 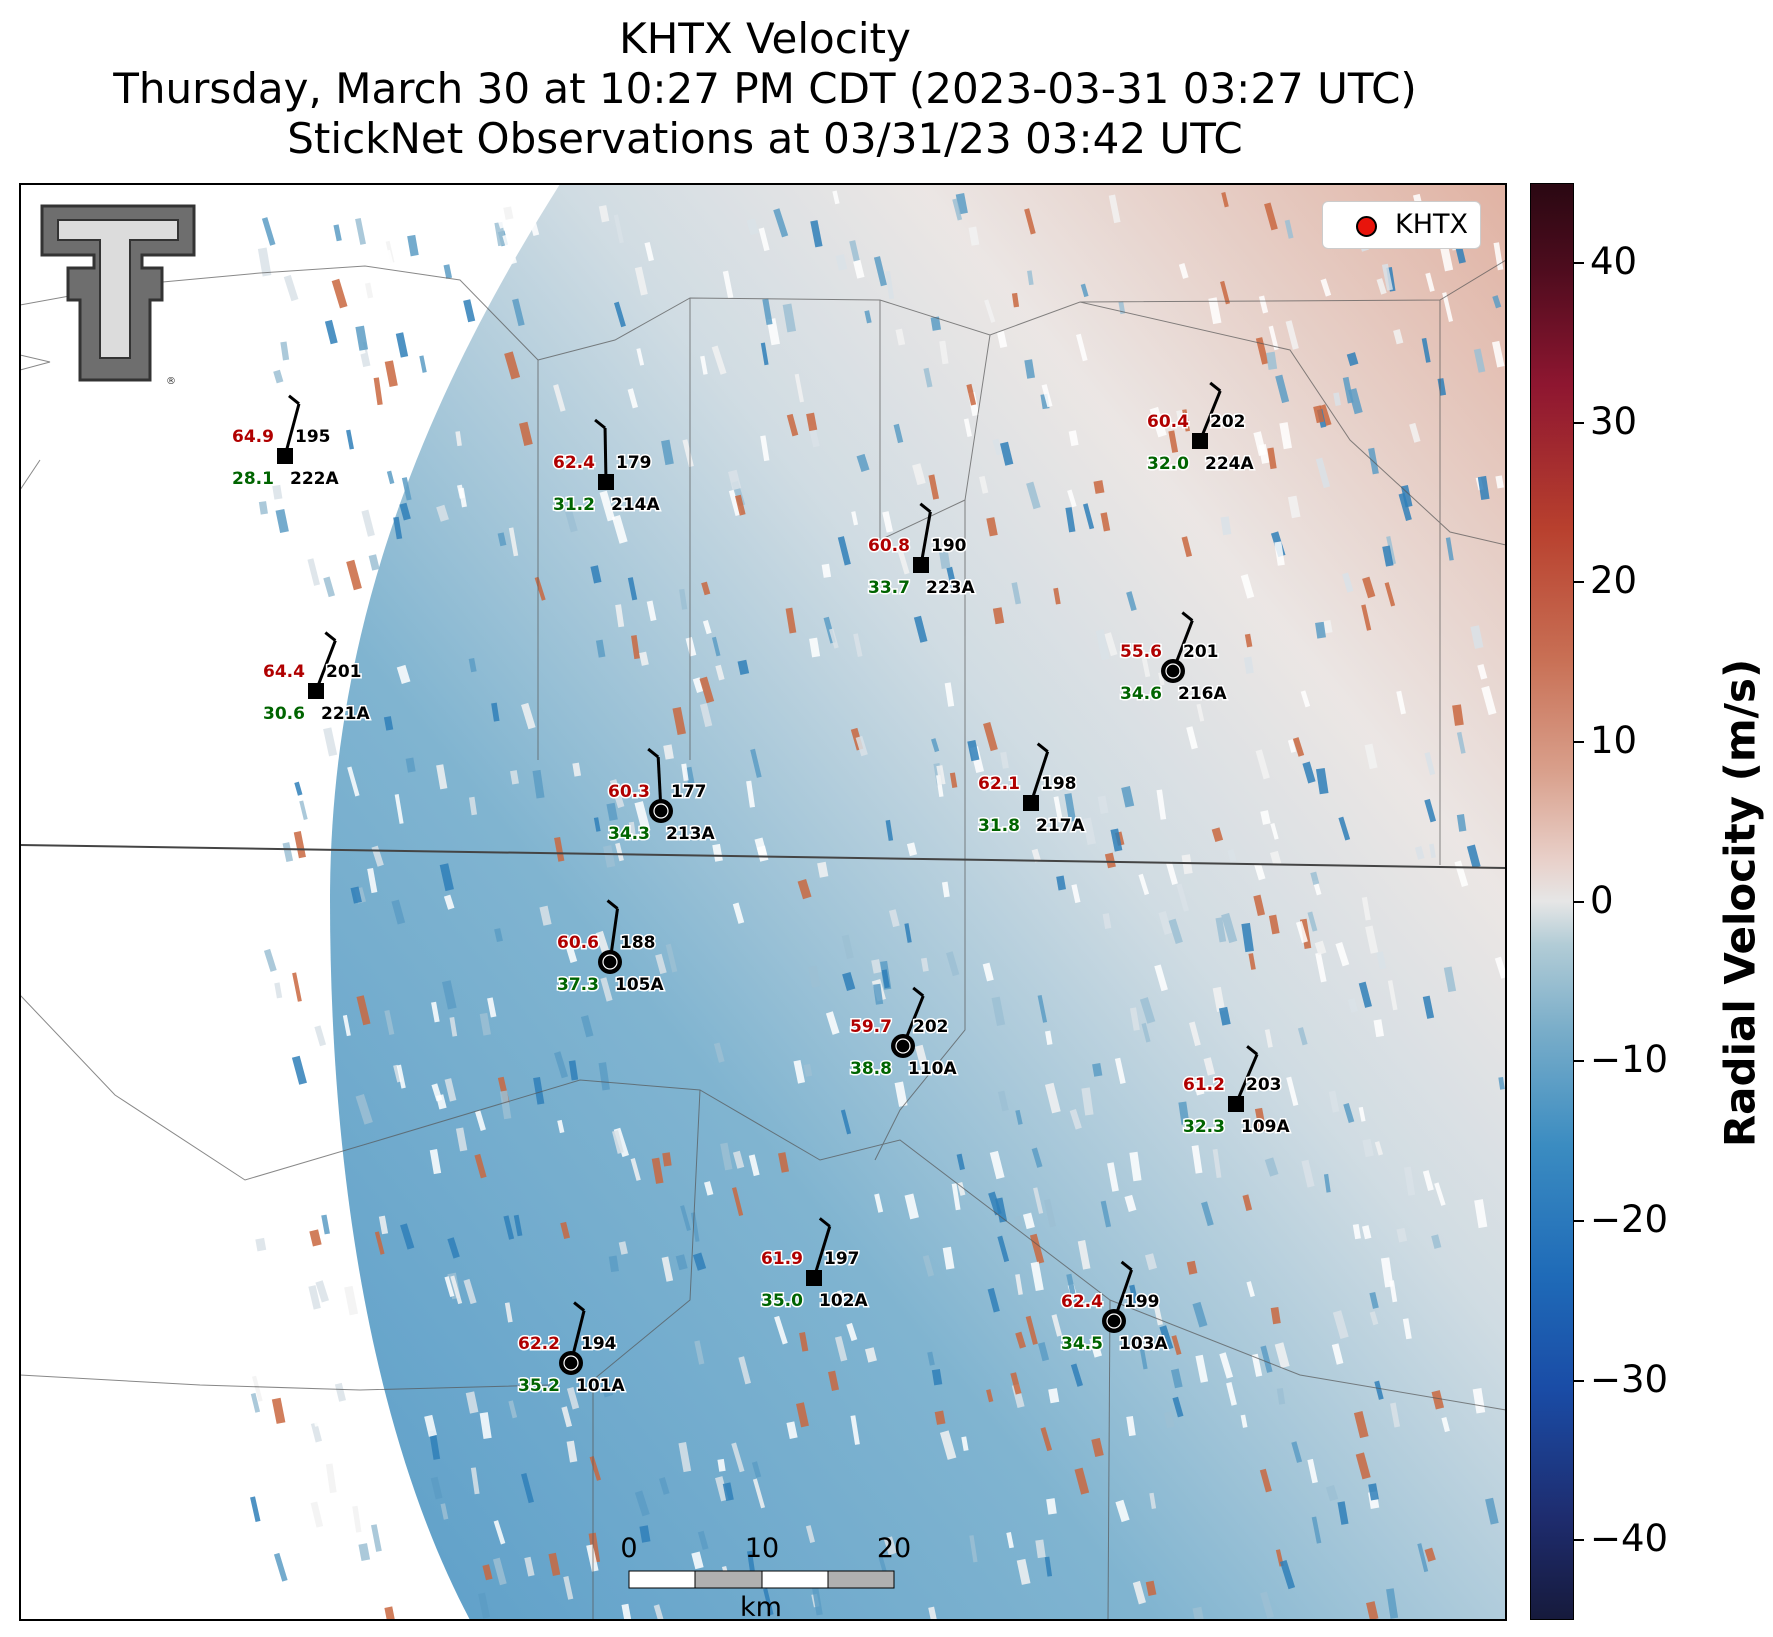 I want to click on station-216A: 55.6 201 34.6 216A, so click(x=1174, y=658).